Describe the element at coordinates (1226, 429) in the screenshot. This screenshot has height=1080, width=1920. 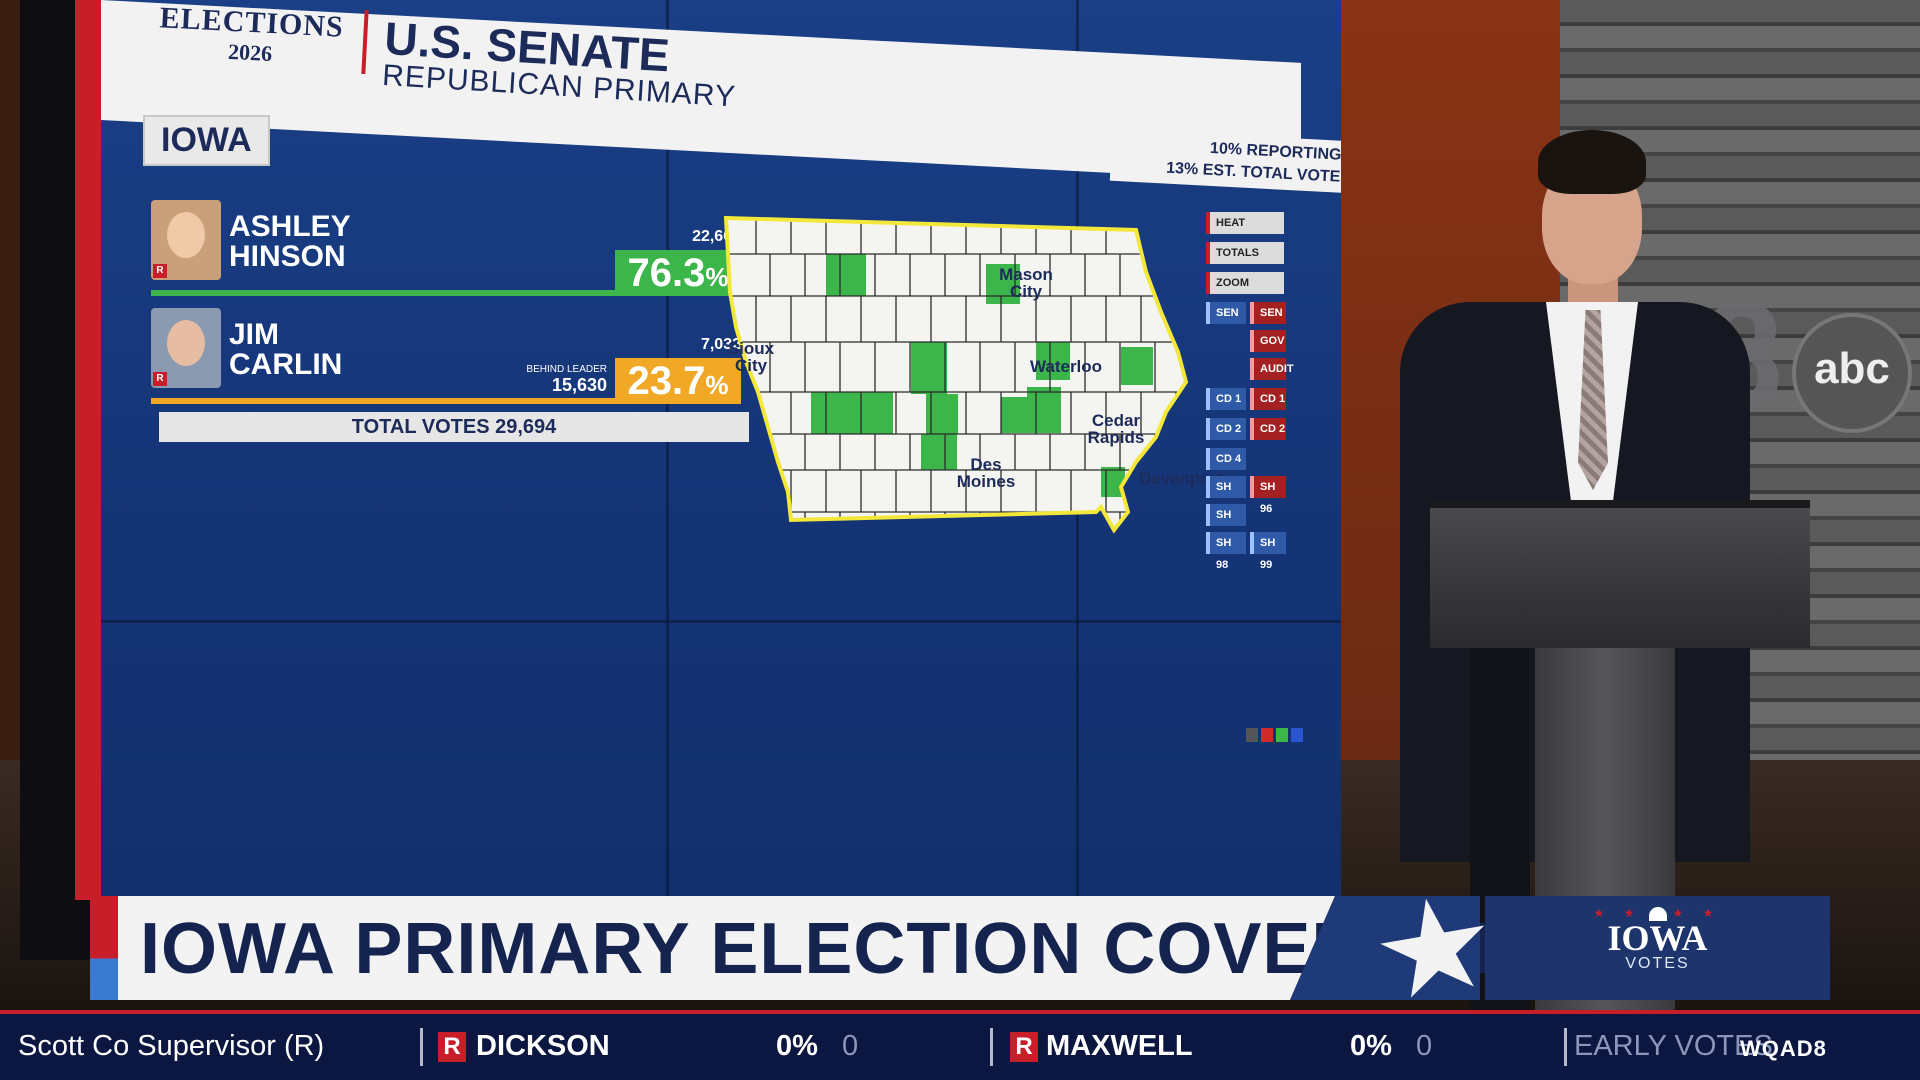
I see `cd2-blue-button: CD 2` at that location.